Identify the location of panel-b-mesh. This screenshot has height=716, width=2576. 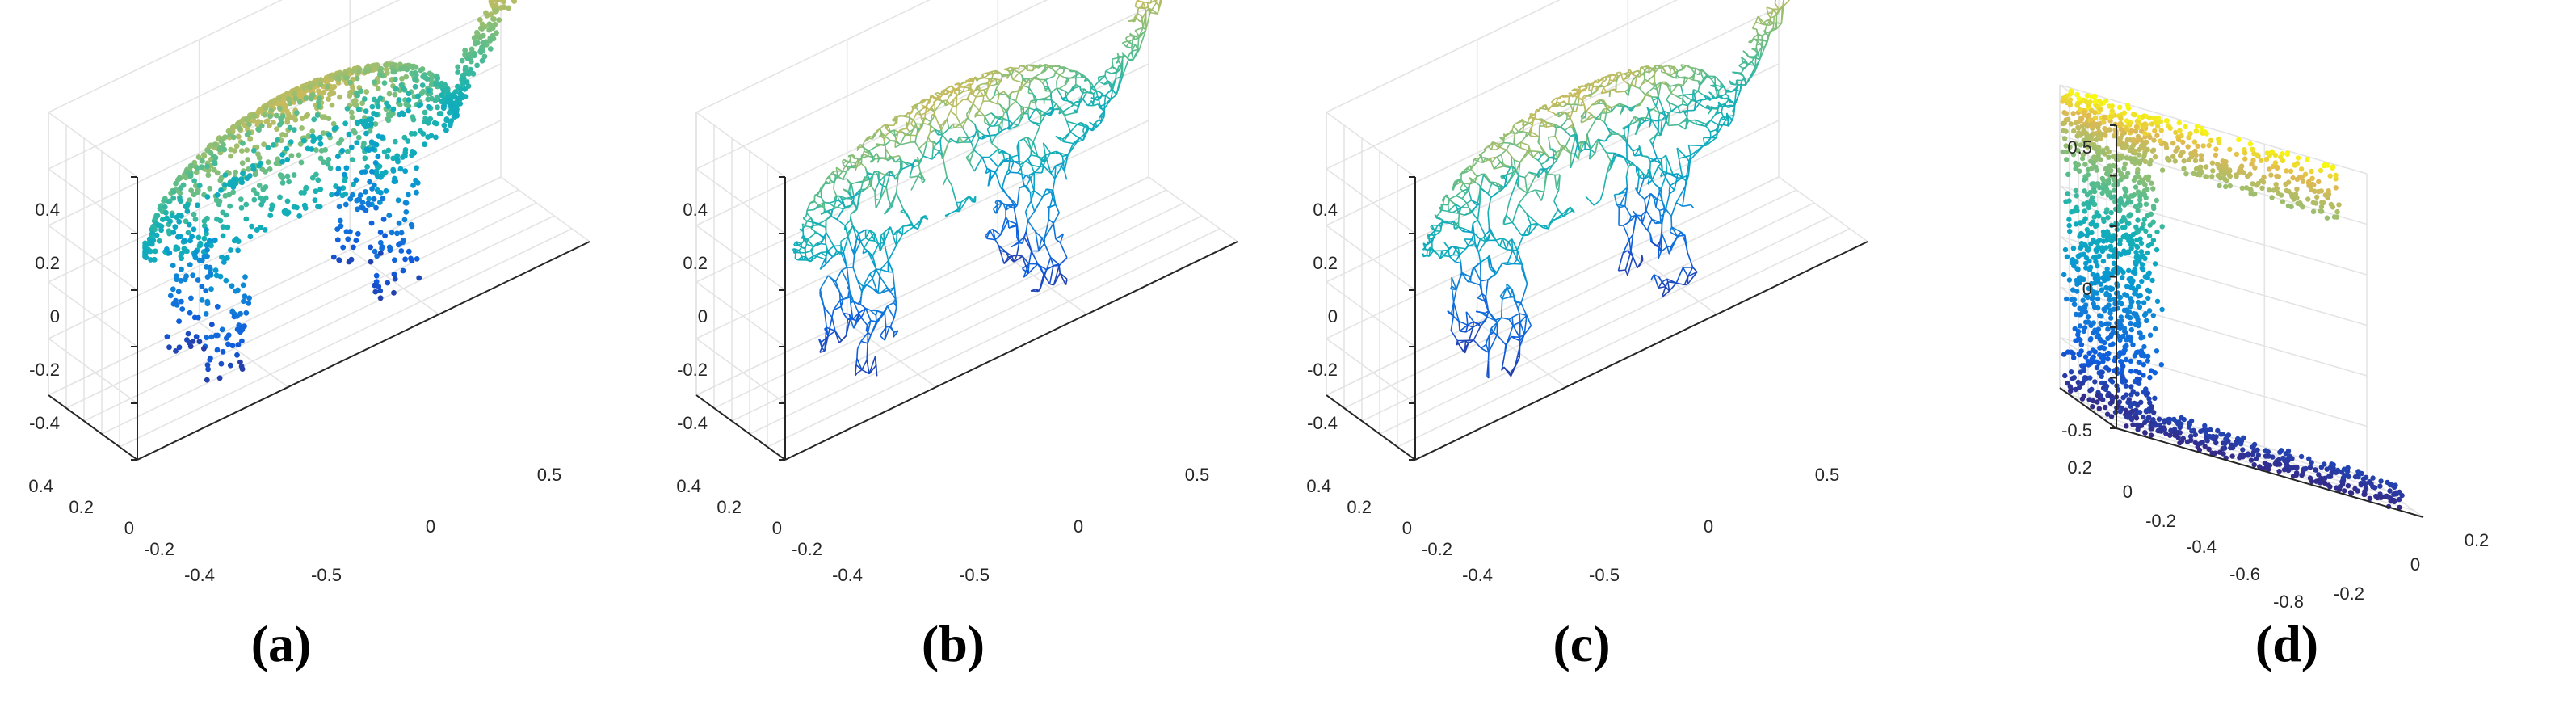
(977, 188).